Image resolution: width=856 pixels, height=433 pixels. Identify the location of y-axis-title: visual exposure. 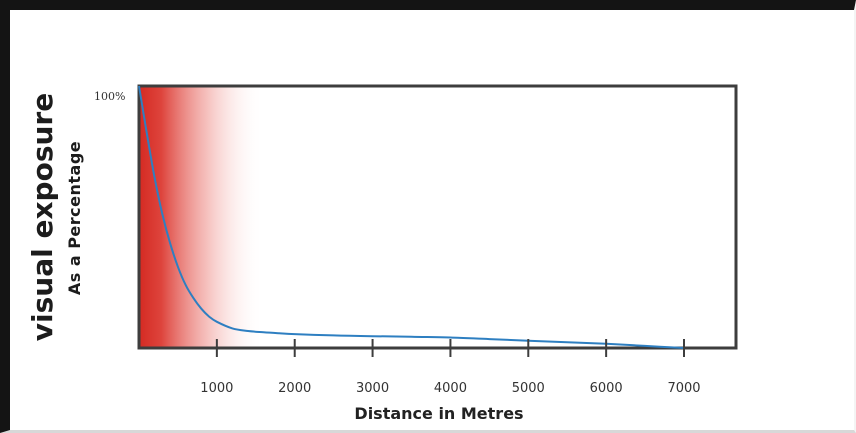
(42, 217).